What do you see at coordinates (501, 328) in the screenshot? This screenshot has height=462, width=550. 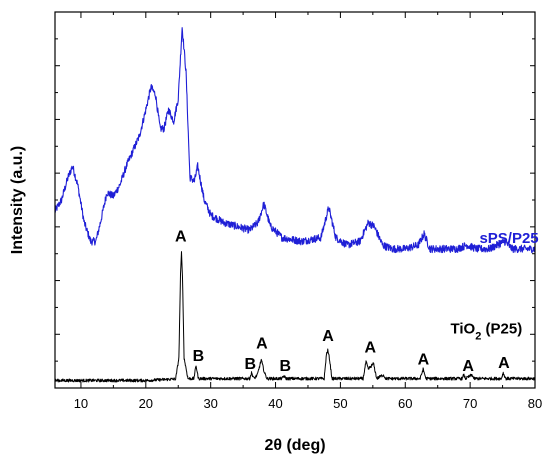 I see `series-label-tail: (P25)` at bounding box center [501, 328].